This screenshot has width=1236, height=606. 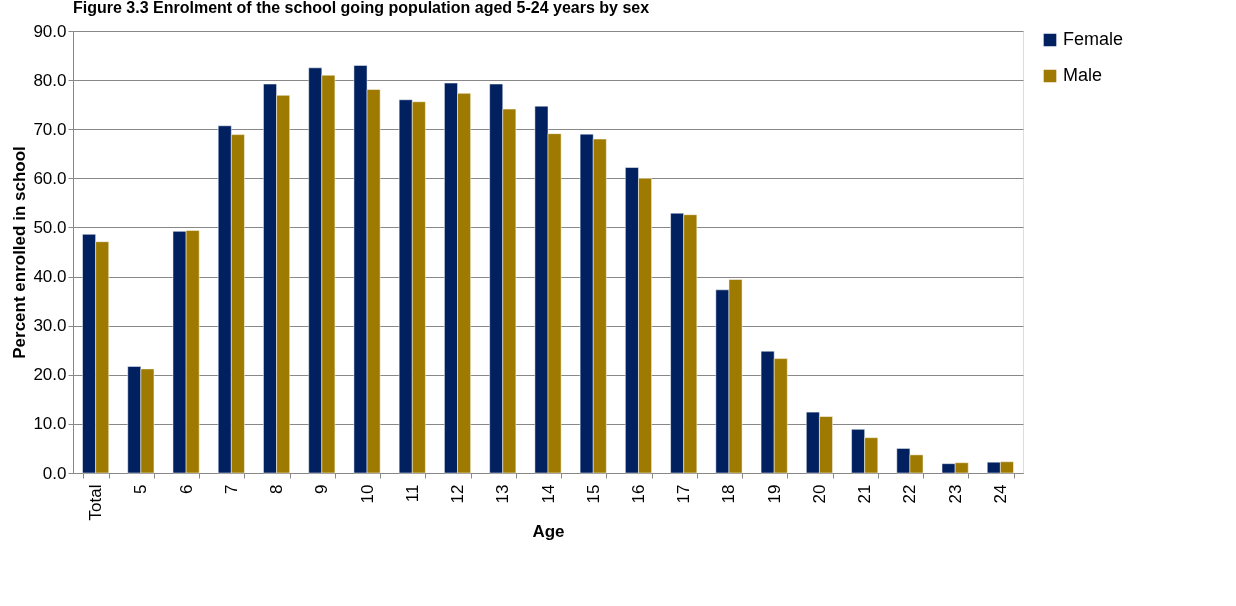 What do you see at coordinates (50, 326) in the screenshot?
I see `y-tick-label: 30.0` at bounding box center [50, 326].